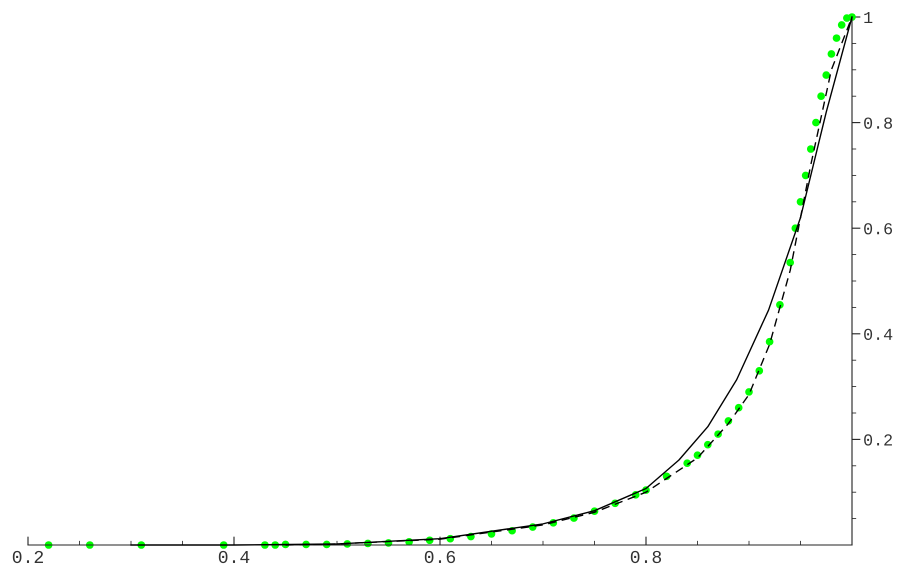 This screenshot has width=898, height=585. Describe the element at coordinates (234, 557) in the screenshot. I see `x-tick-label: 0.4` at that location.